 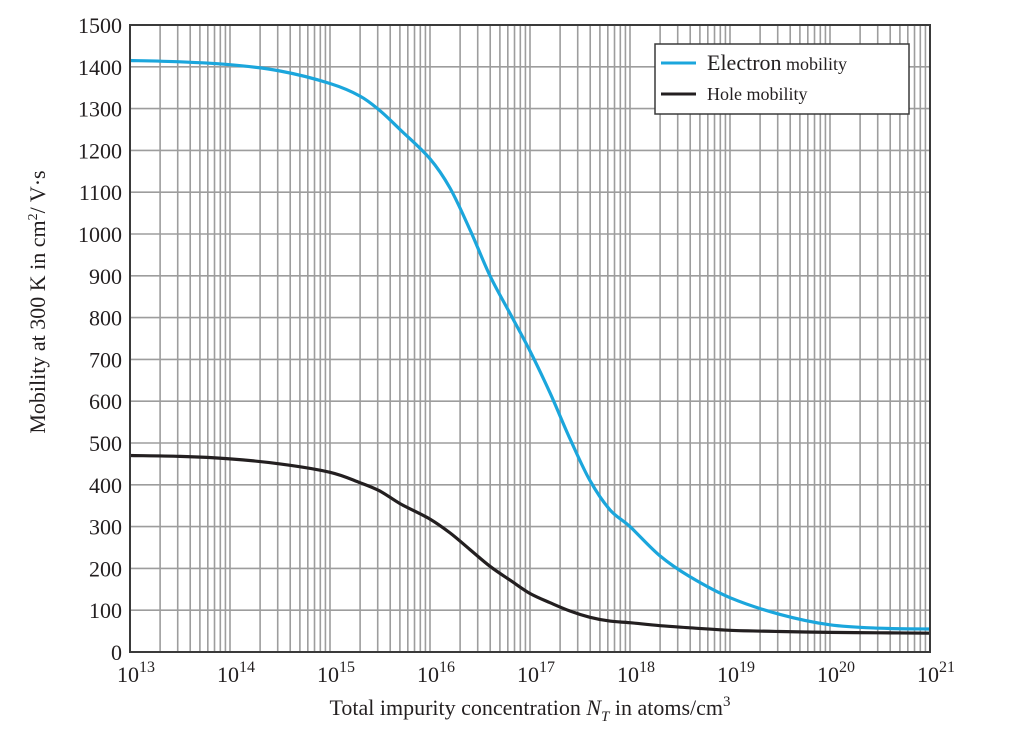 What do you see at coordinates (136, 673) in the screenshot?
I see `x-tick-label: 1013` at bounding box center [136, 673].